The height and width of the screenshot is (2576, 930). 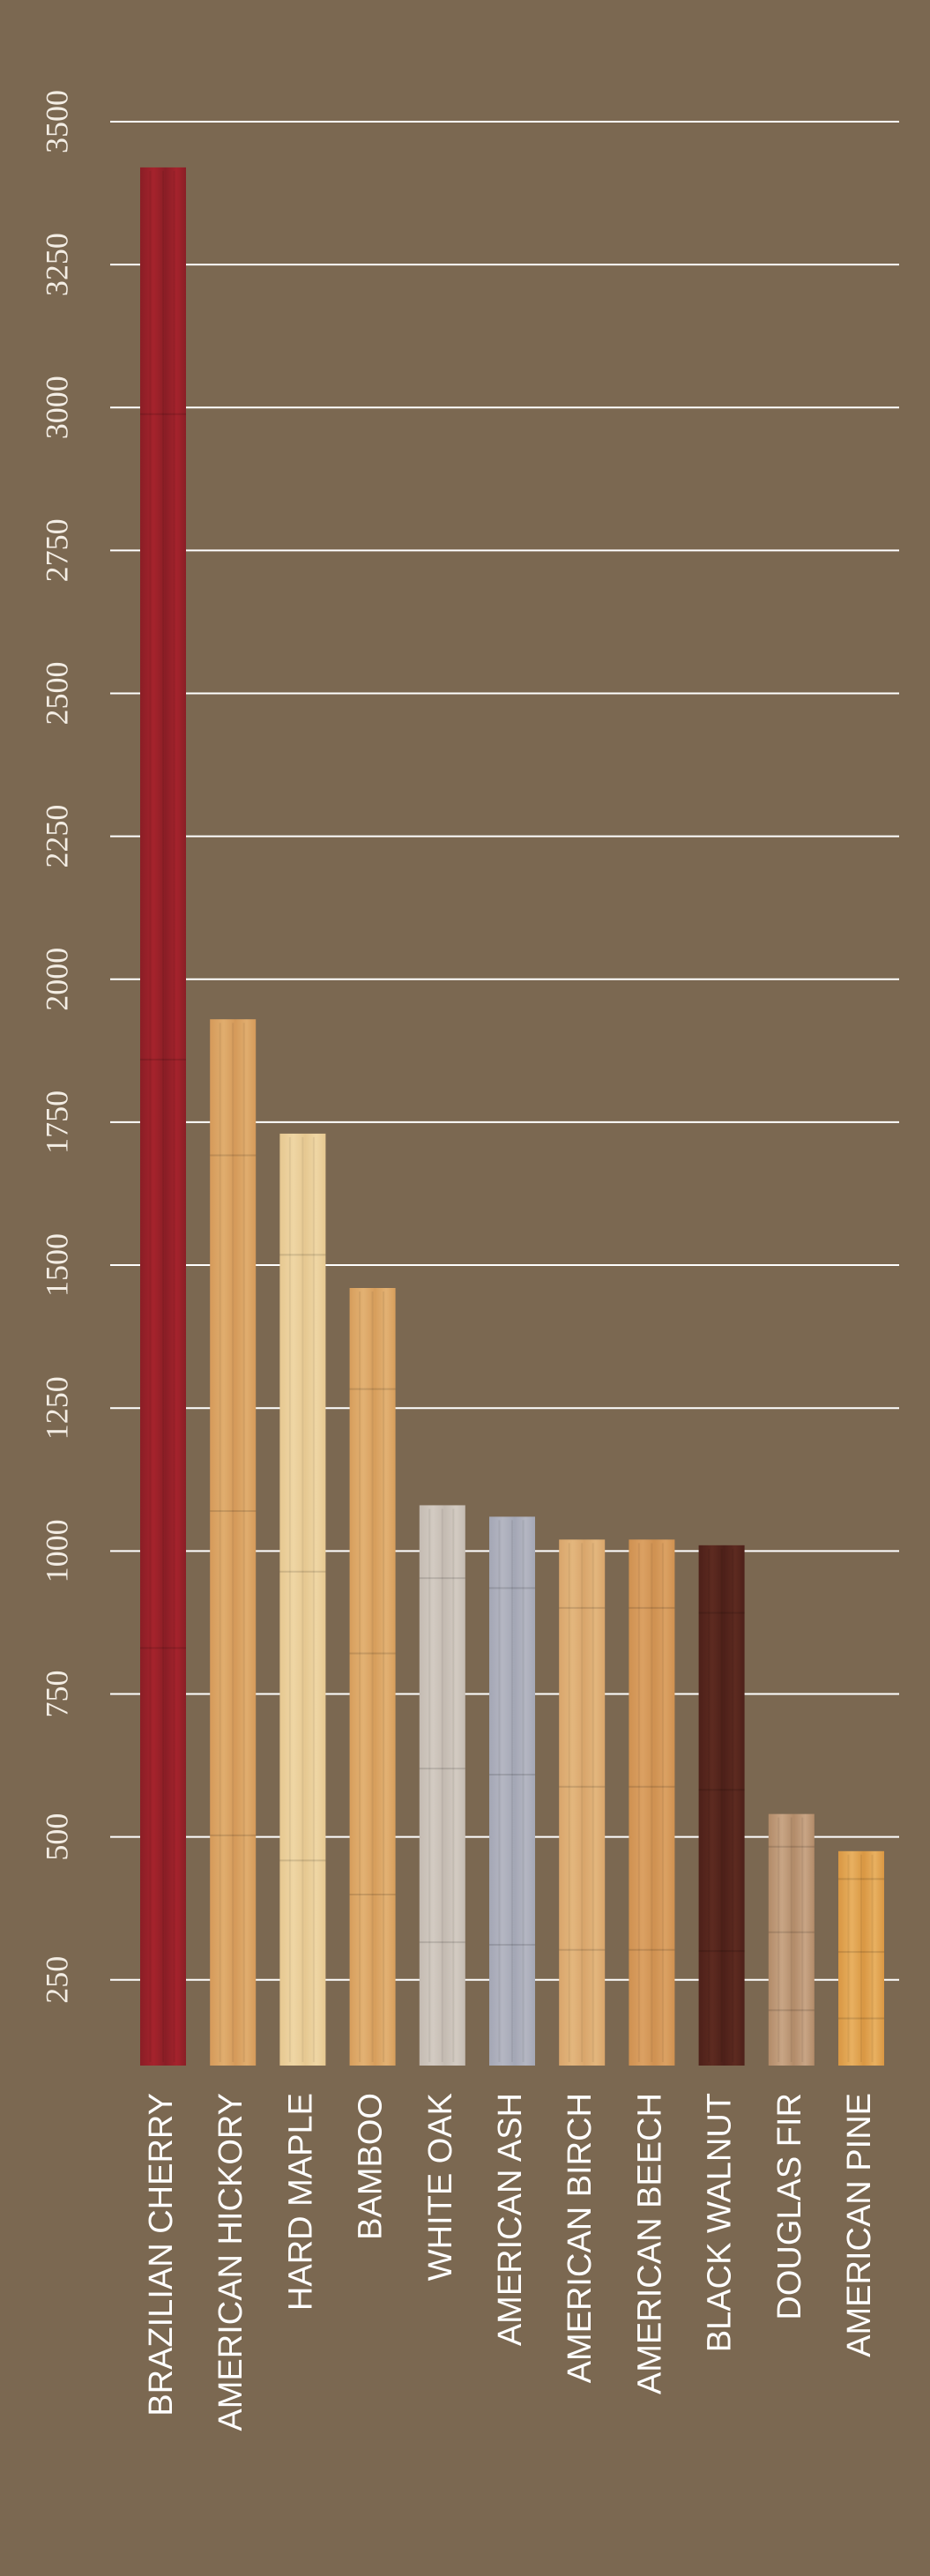 I want to click on y-tick-label: 2000, so click(x=56, y=980).